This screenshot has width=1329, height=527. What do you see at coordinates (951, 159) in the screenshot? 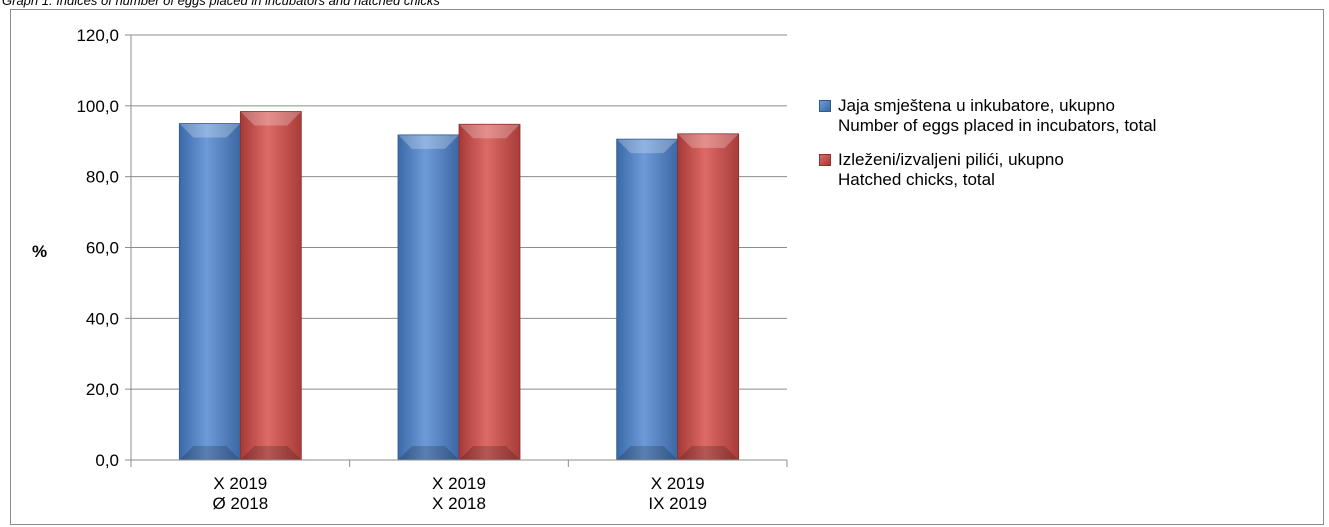
I see `legend-label-chicks-line1: Izleženi/izvaljeni pilići, ukupno` at bounding box center [951, 159].